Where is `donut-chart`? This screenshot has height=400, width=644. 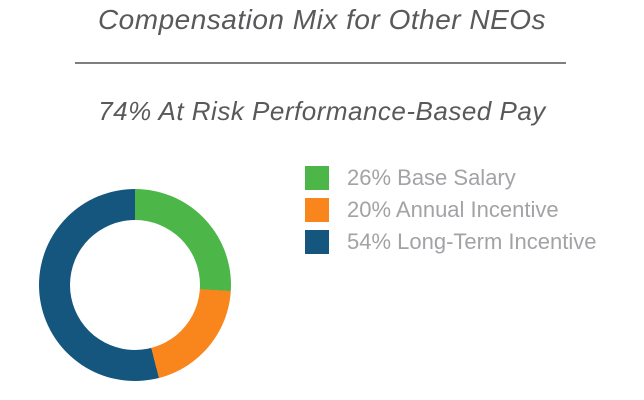
donut-chart is located at coordinates (135, 285).